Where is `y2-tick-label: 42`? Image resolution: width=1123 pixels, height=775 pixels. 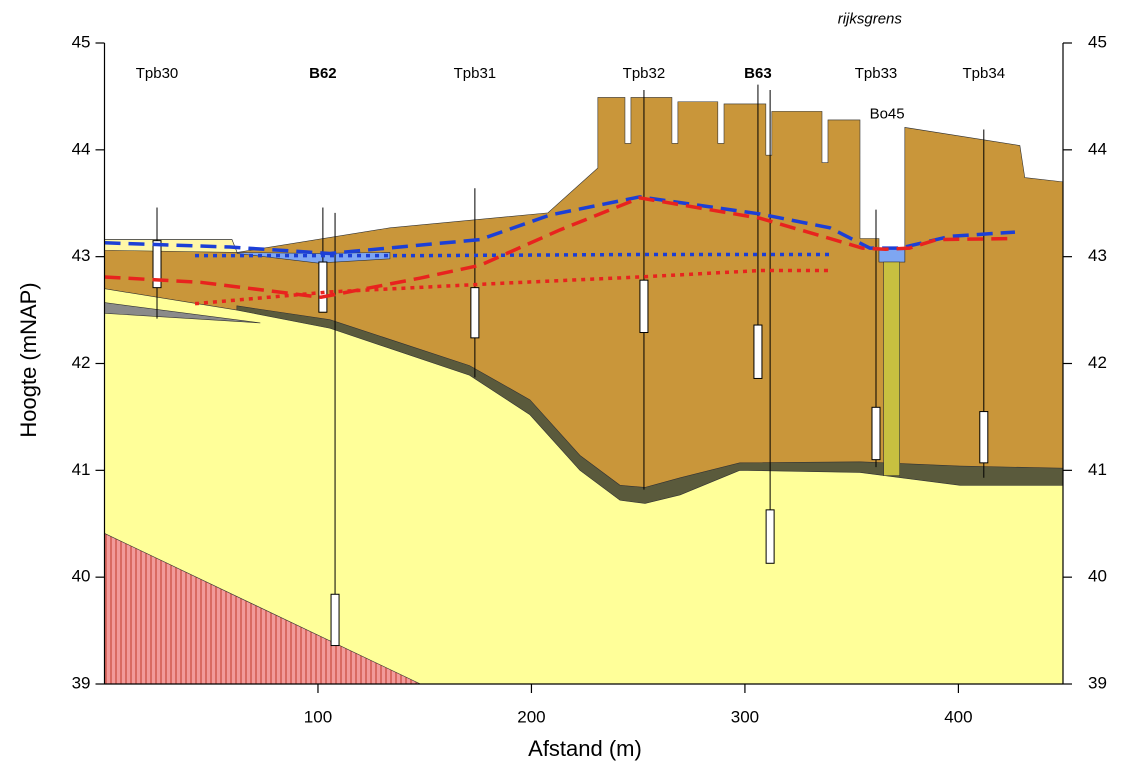 y2-tick-label: 42 is located at coordinates (1097, 362).